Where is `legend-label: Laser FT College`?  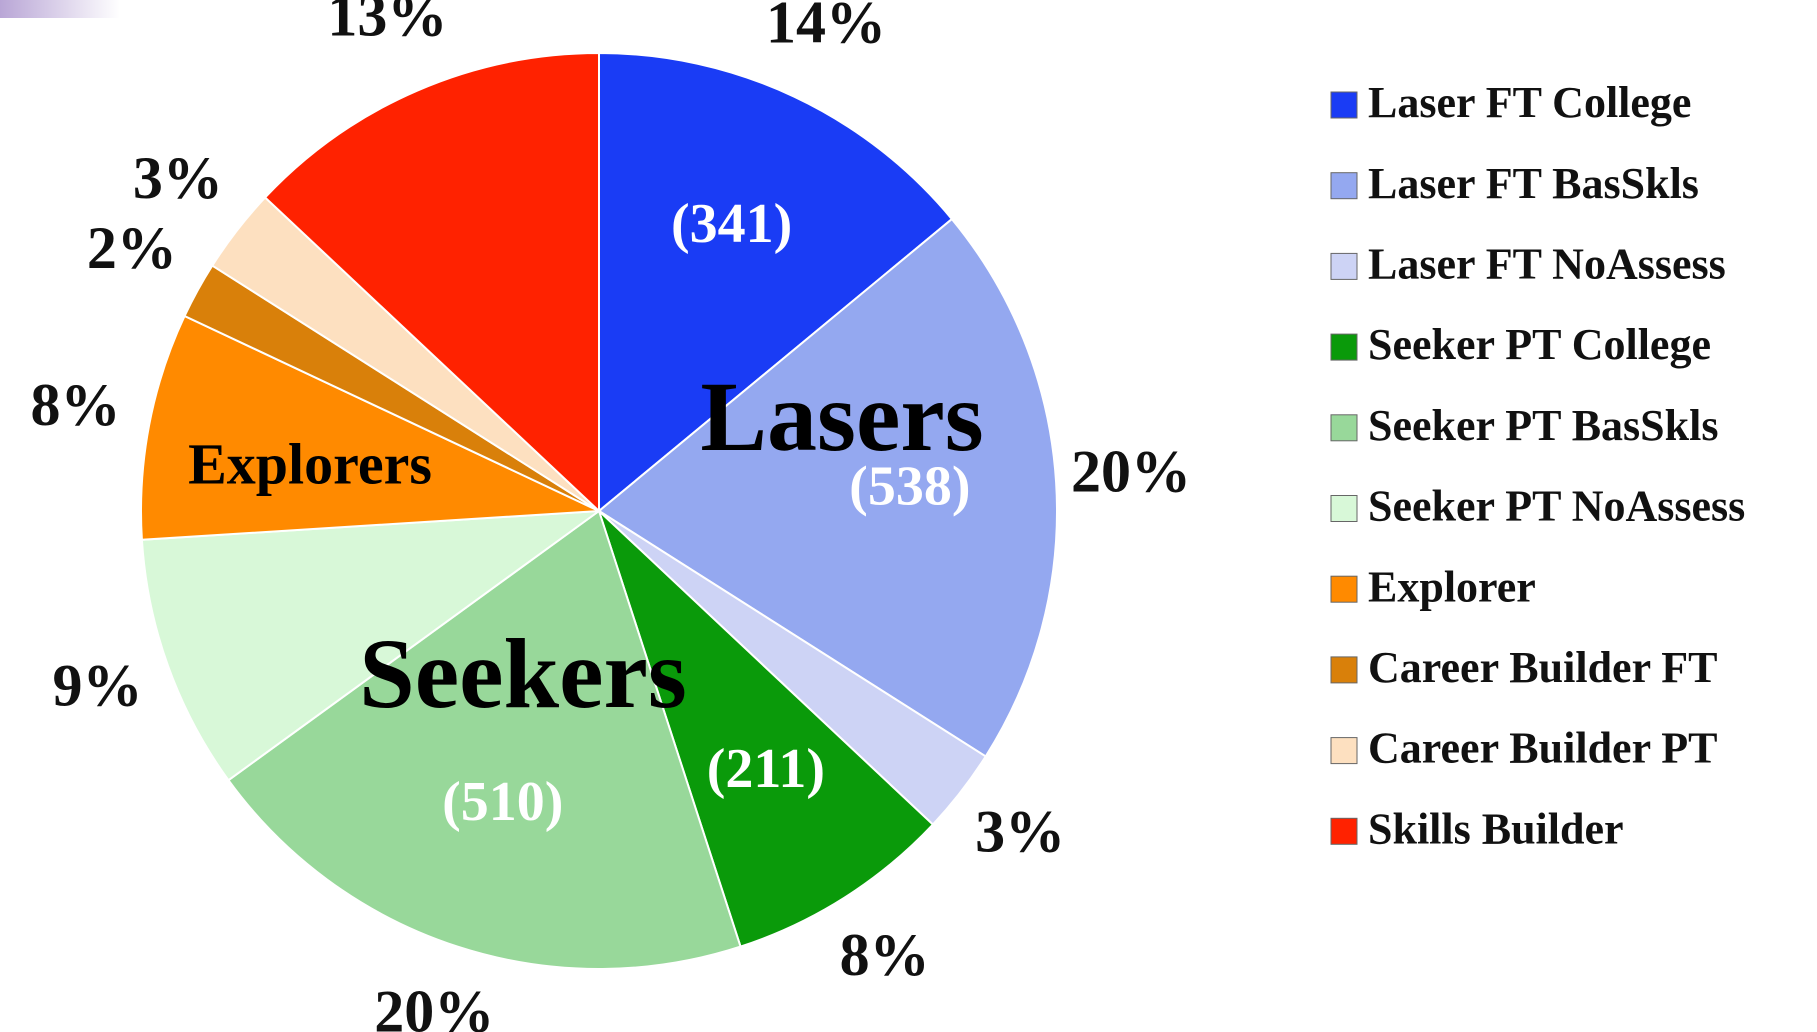
legend-label: Laser FT College is located at coordinates (1529, 102).